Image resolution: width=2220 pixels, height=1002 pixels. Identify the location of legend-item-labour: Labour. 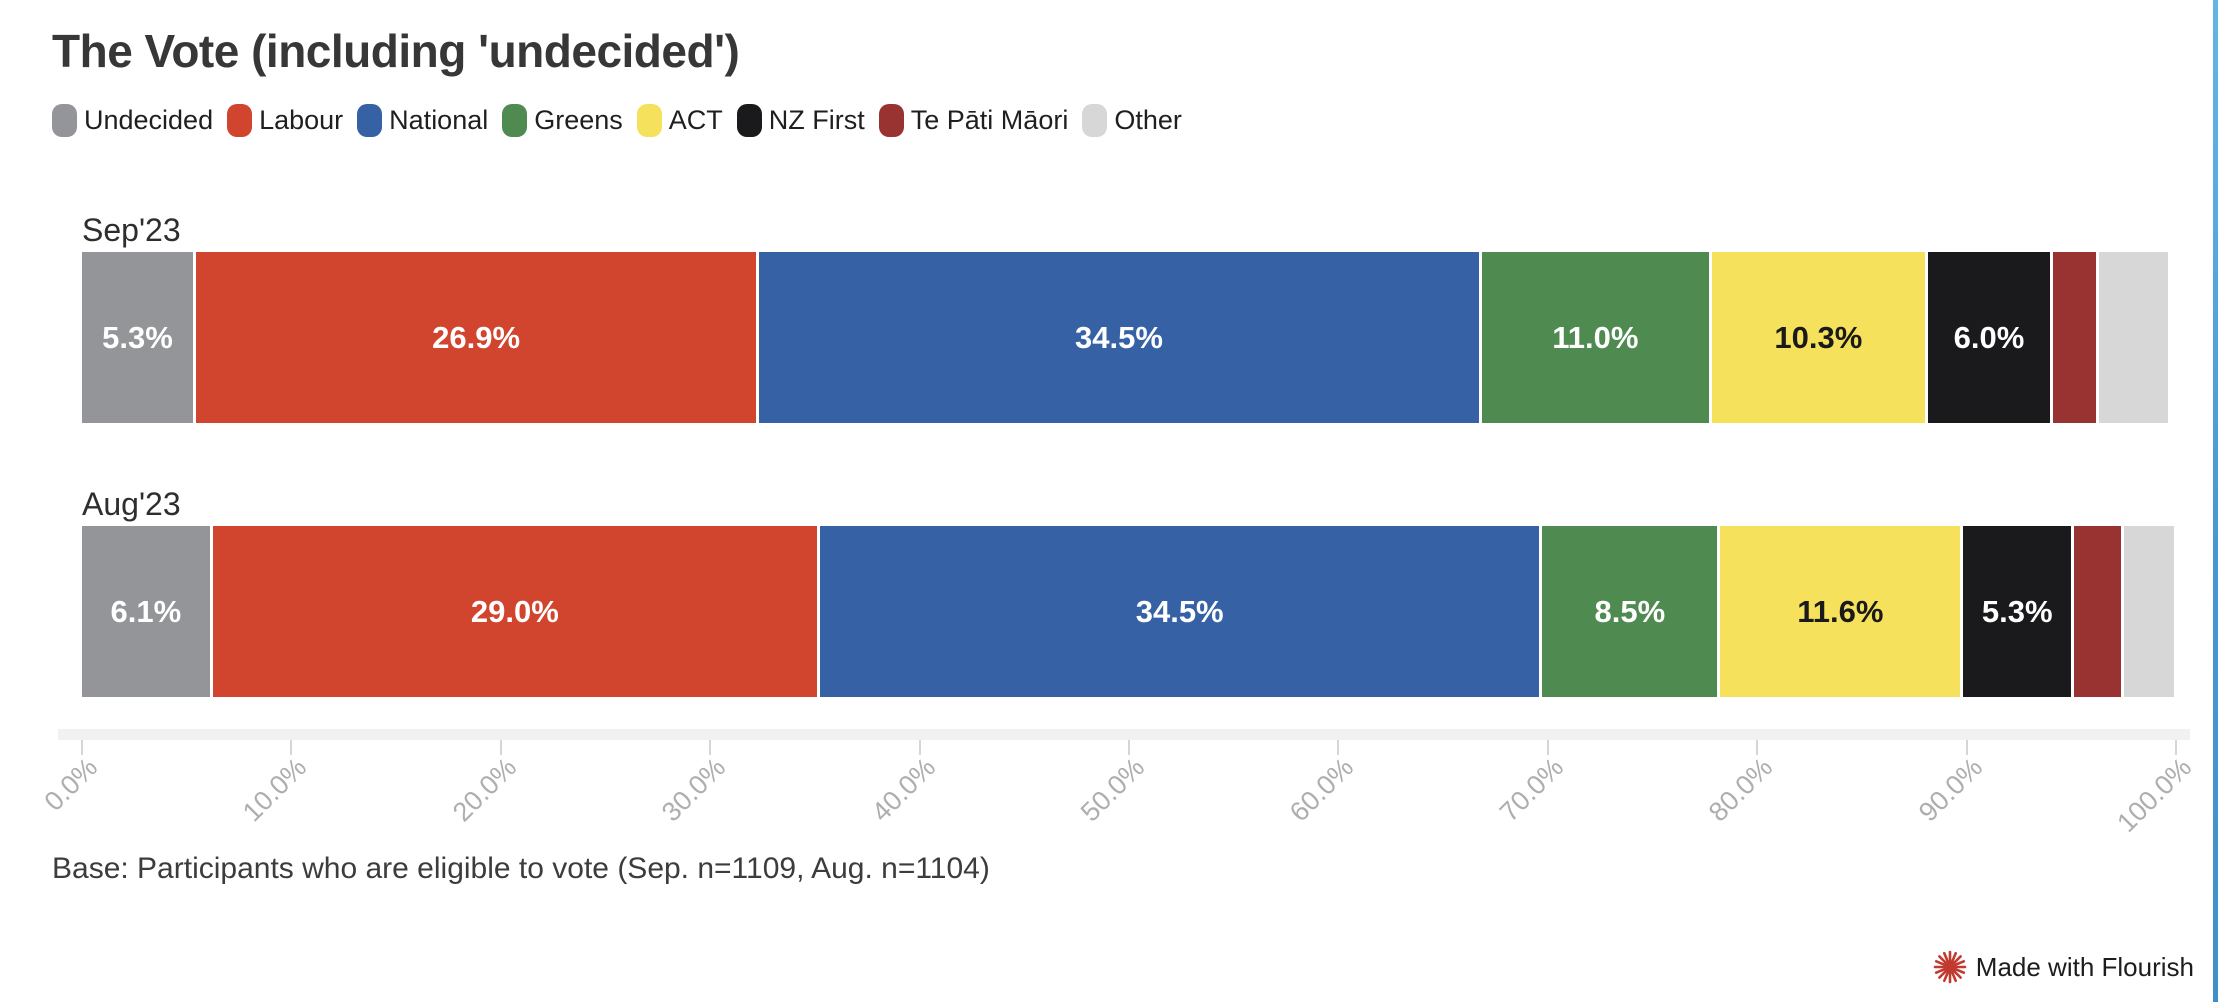
(285, 120).